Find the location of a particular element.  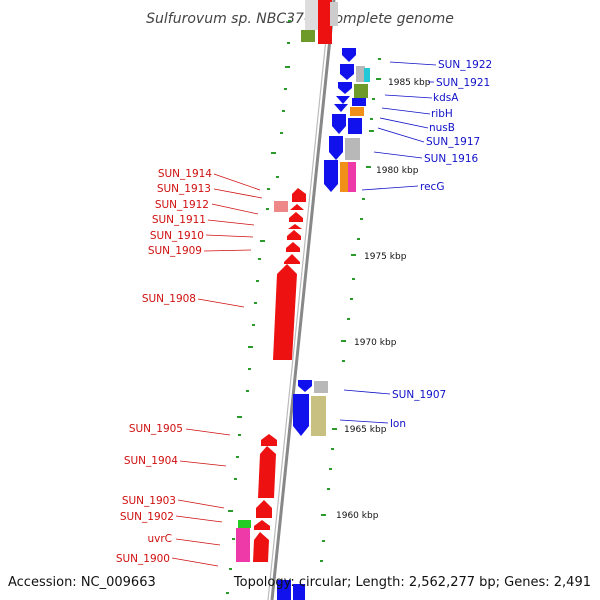

label-kdsa: kdsA is located at coordinates (446, 98).